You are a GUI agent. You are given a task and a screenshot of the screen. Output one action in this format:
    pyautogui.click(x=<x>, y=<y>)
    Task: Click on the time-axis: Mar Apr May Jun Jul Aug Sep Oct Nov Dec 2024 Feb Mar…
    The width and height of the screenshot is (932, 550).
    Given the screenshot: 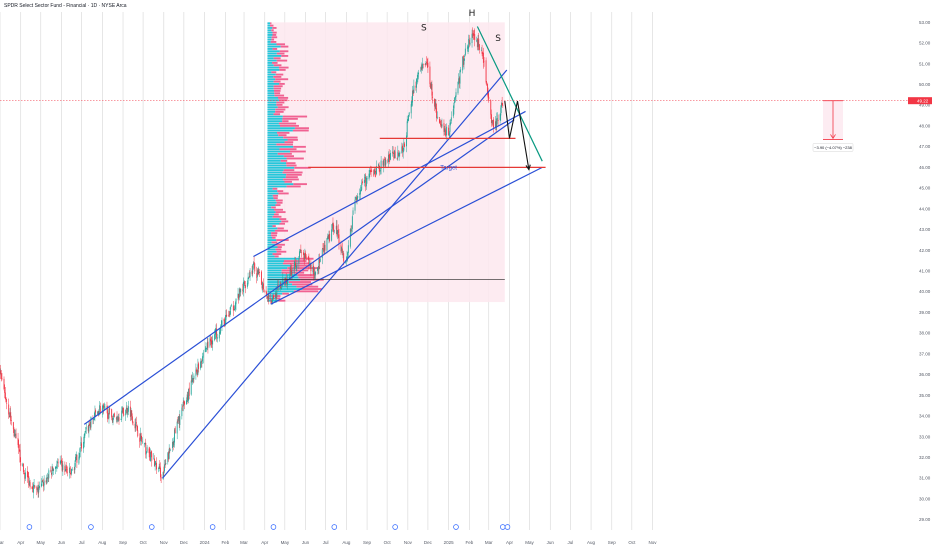 What is the action you would take?
    pyautogui.click(x=466, y=540)
    